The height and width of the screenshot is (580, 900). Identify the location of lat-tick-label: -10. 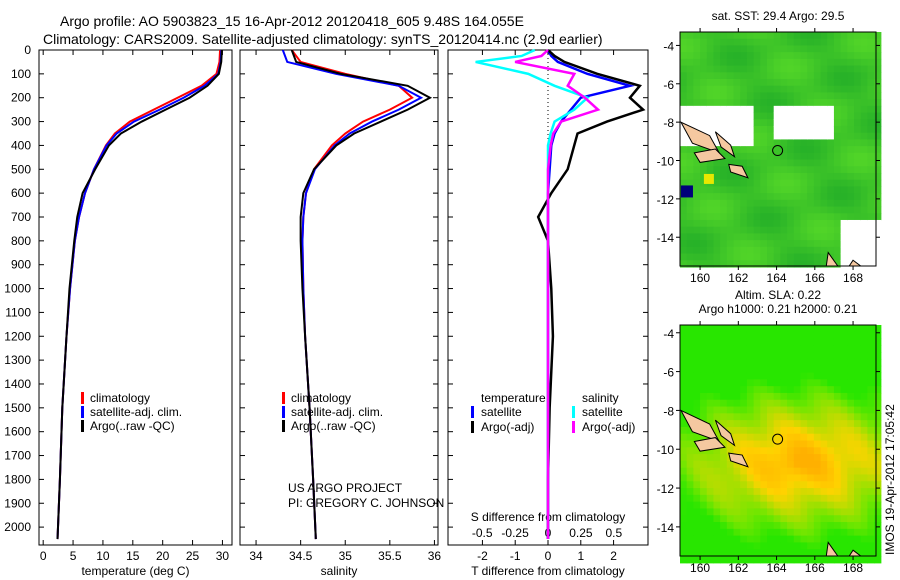
(666, 450).